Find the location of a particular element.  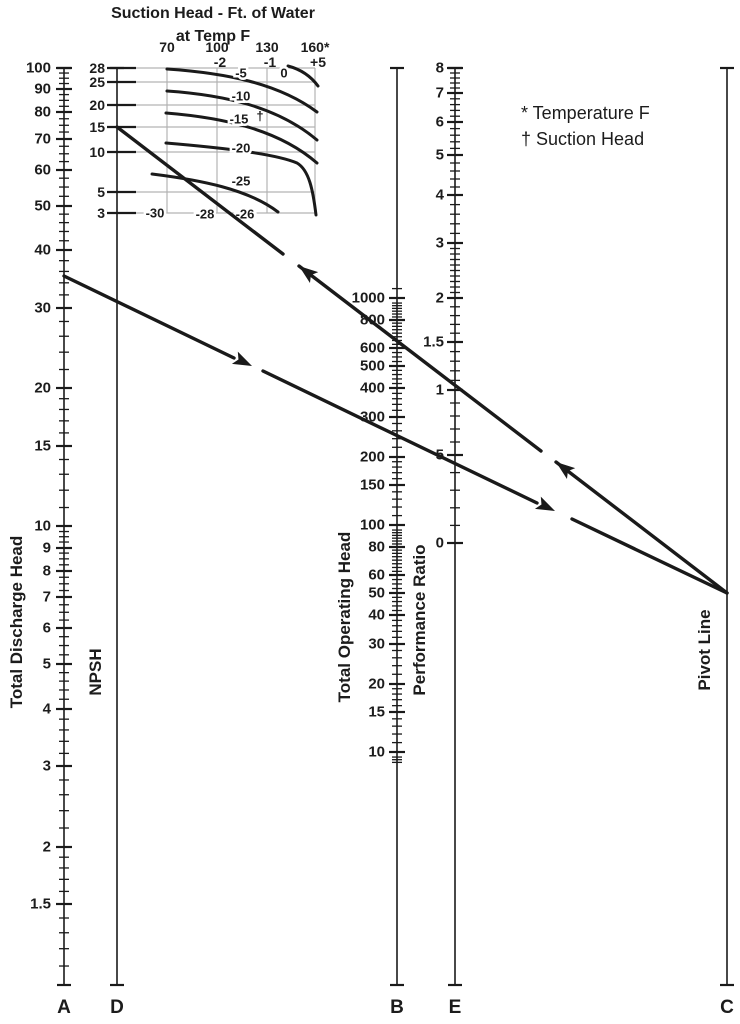

svg-text: -15 is located at coordinates (239, 119).